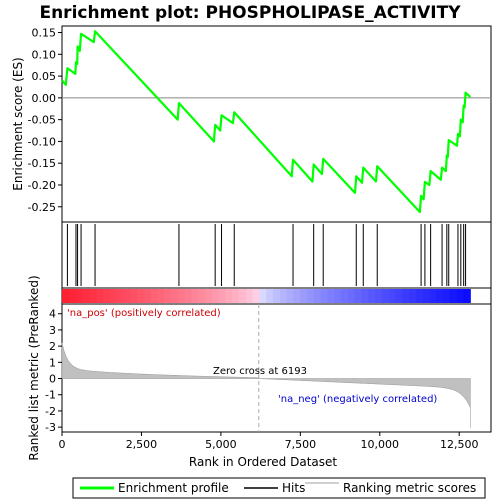 This screenshot has height=500, width=500. Describe the element at coordinates (250, 13) in the screenshot. I see `chart-title: Enrichment plot: PHOSPHOLIPASE_ACTIVITY` at that location.